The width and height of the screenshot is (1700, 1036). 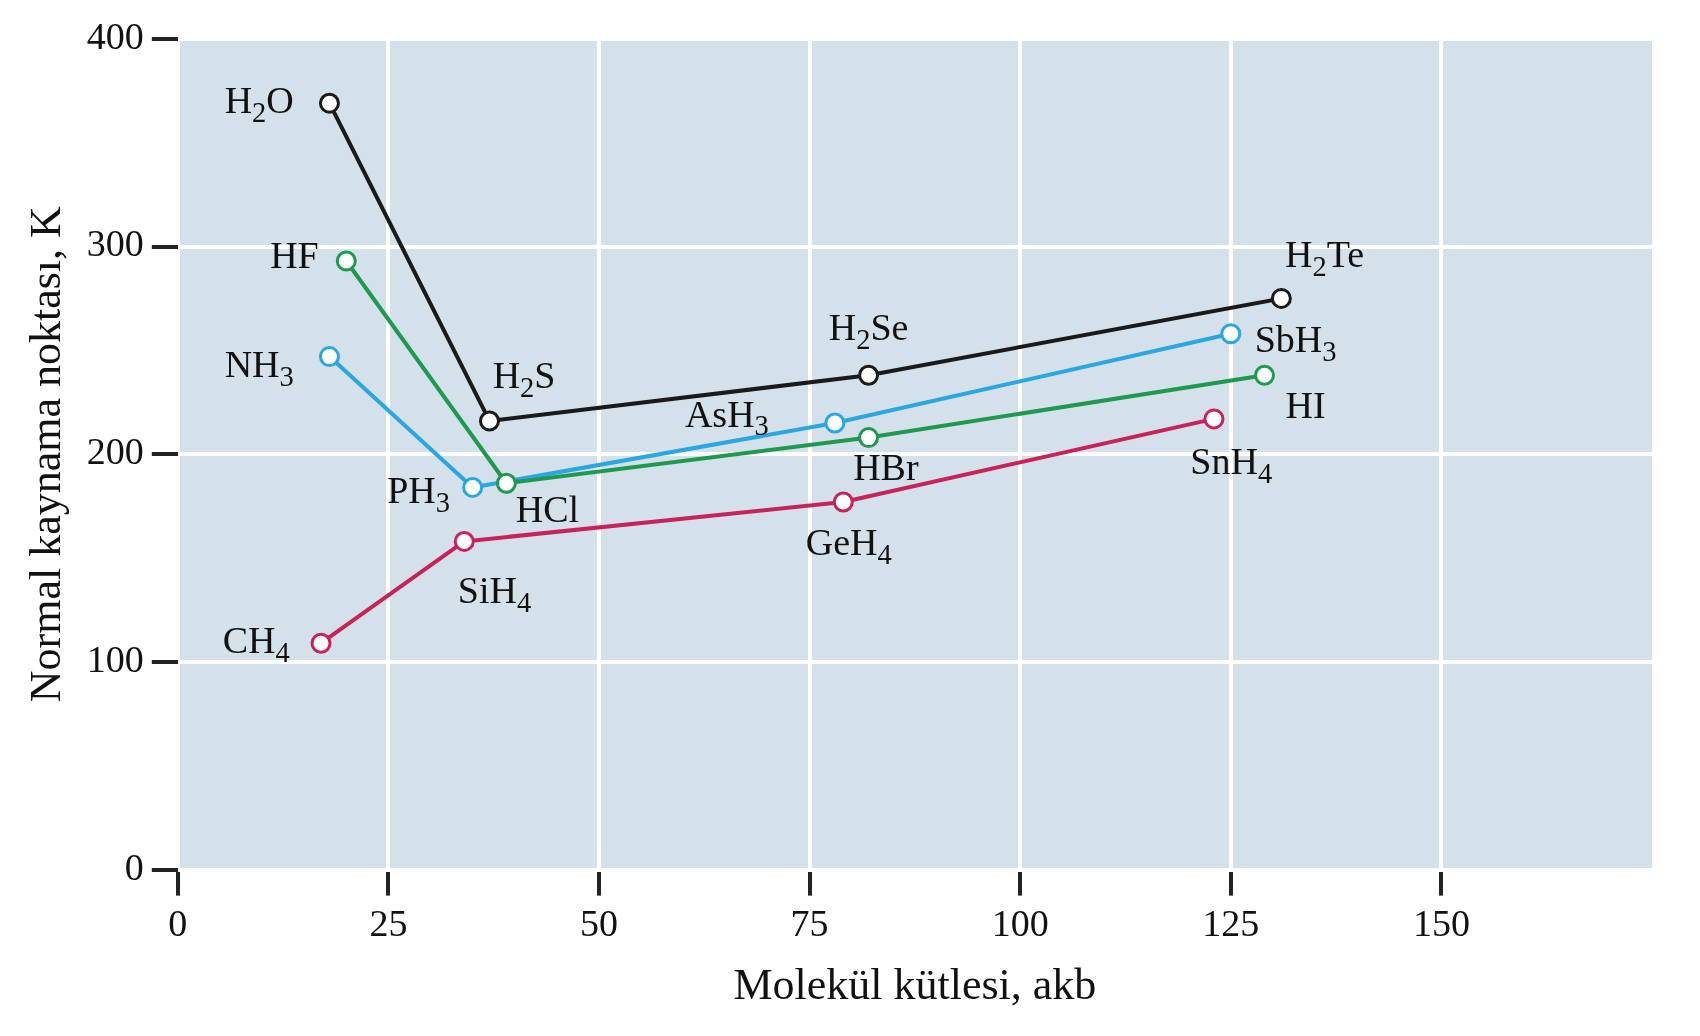 I want to click on annotation: HCl, so click(x=547, y=509).